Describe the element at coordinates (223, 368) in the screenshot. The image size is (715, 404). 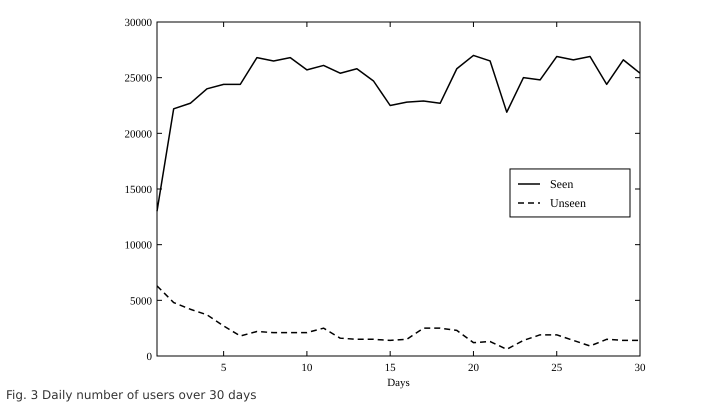
I see `x-tick-label: 5` at that location.